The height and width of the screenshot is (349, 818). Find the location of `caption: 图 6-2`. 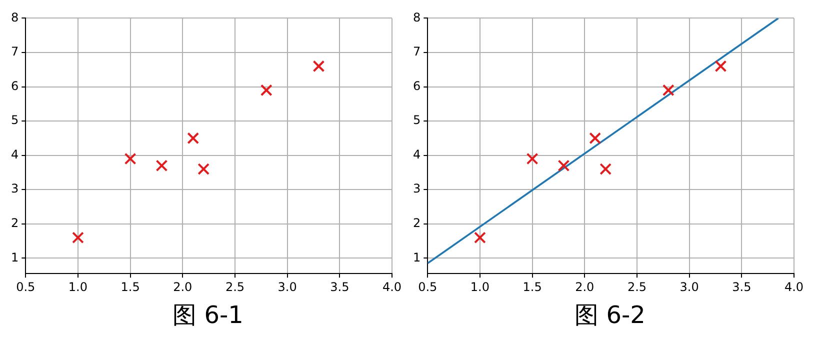

caption: 图 6-2 is located at coordinates (610, 315).